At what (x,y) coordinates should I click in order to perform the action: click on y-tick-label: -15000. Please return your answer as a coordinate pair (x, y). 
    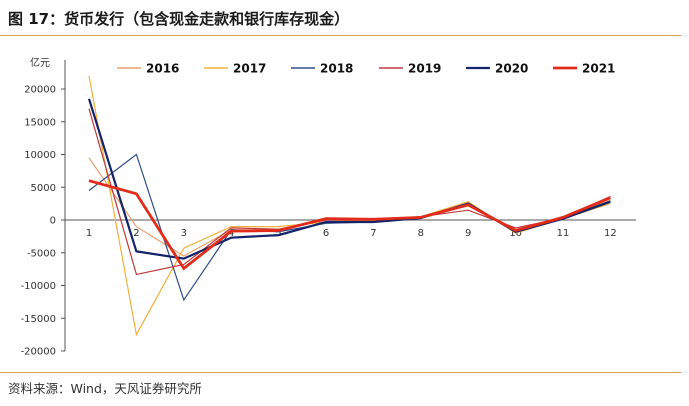
    Looking at the image, I should click on (38, 319).